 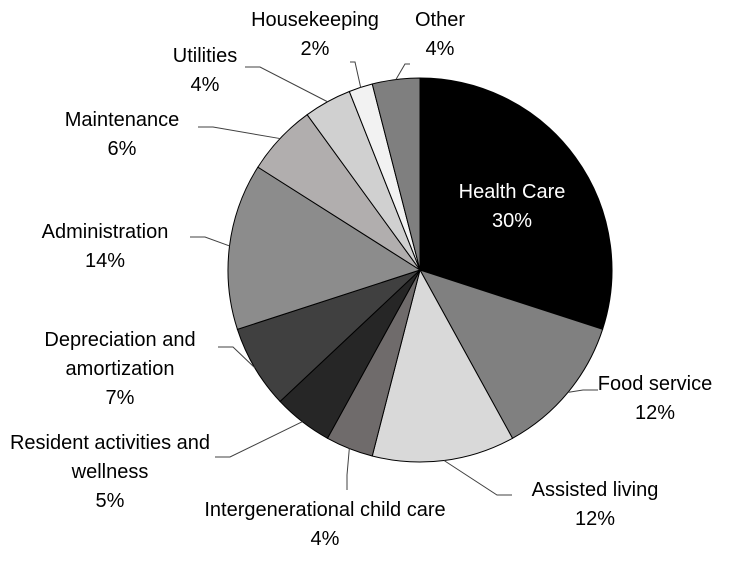 I want to click on slice-label: Housekeeping 2%, so click(x=315, y=35).